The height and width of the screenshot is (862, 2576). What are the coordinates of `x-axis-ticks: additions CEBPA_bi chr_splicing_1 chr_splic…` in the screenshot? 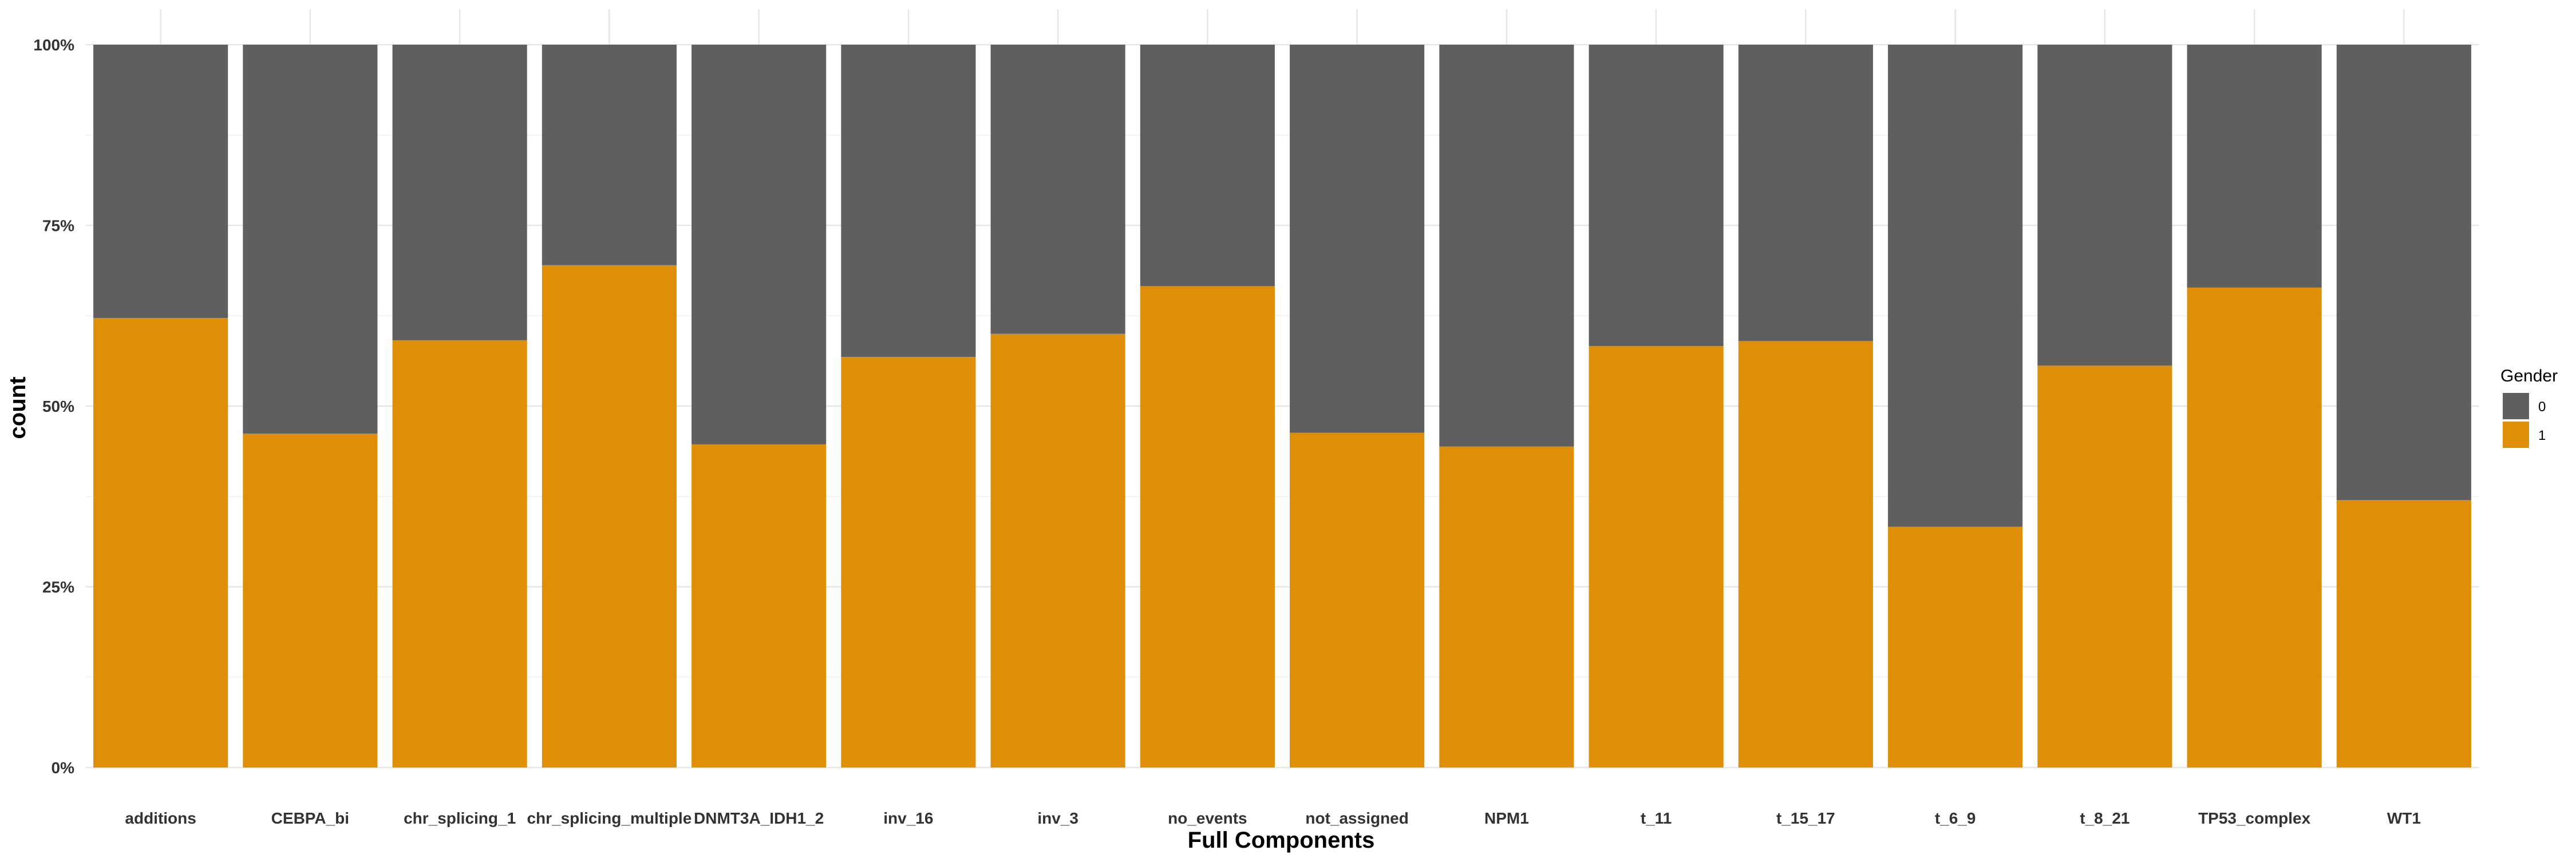 It's located at (1273, 818).